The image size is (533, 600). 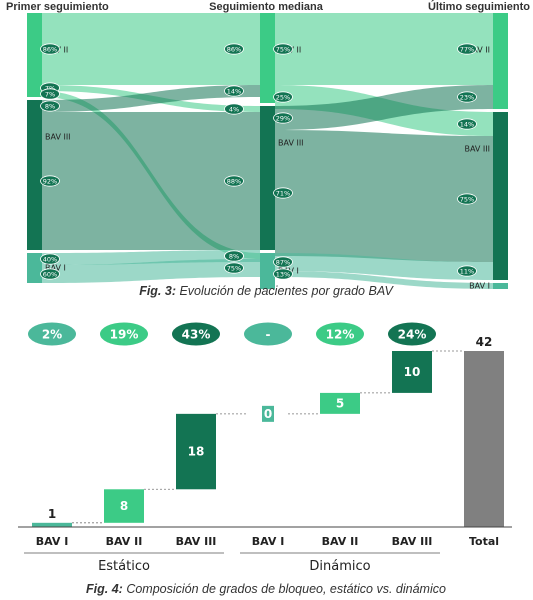 What do you see at coordinates (340, 403) in the screenshot?
I see `waterfall-value-5: 5` at bounding box center [340, 403].